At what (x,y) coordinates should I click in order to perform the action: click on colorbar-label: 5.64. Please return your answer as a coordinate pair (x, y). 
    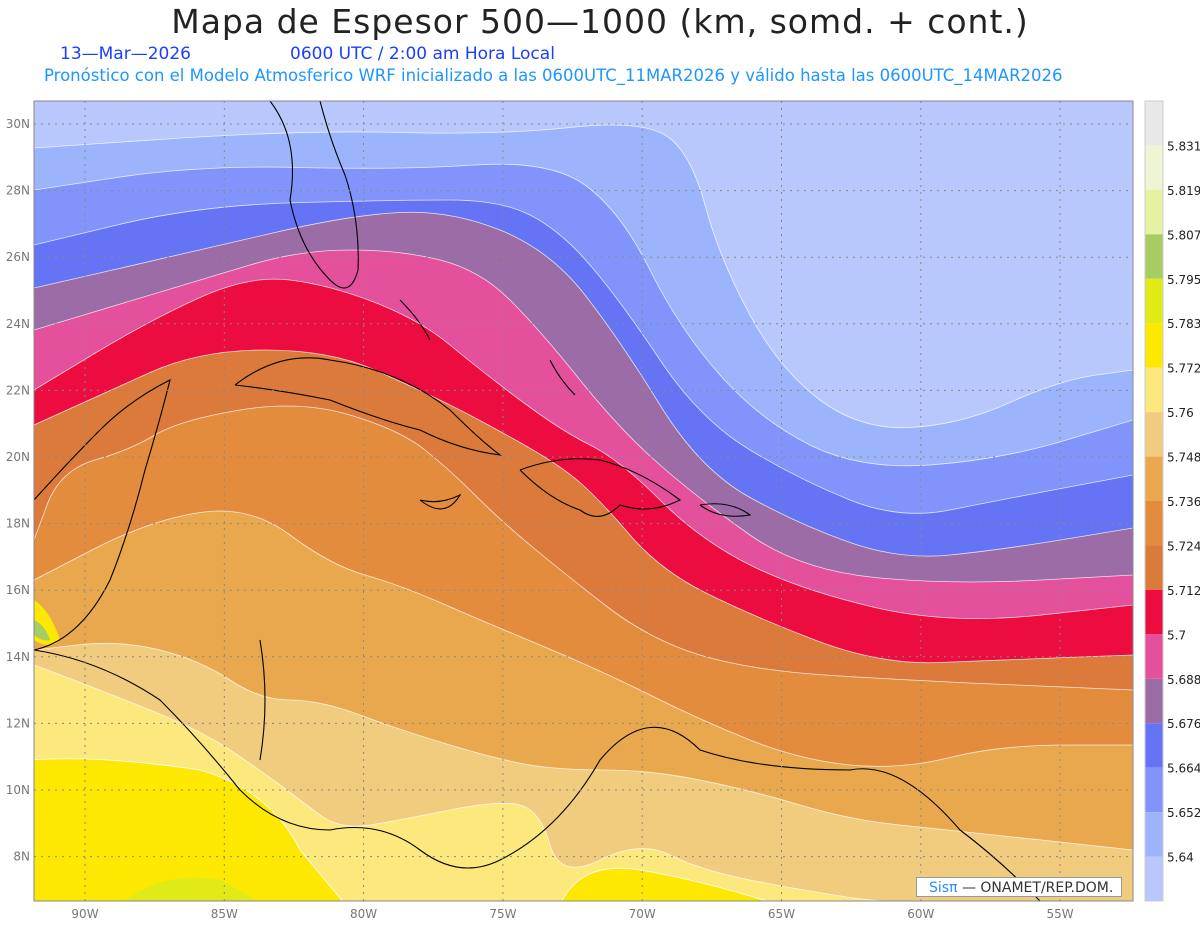
    Looking at the image, I should click on (1180, 858).